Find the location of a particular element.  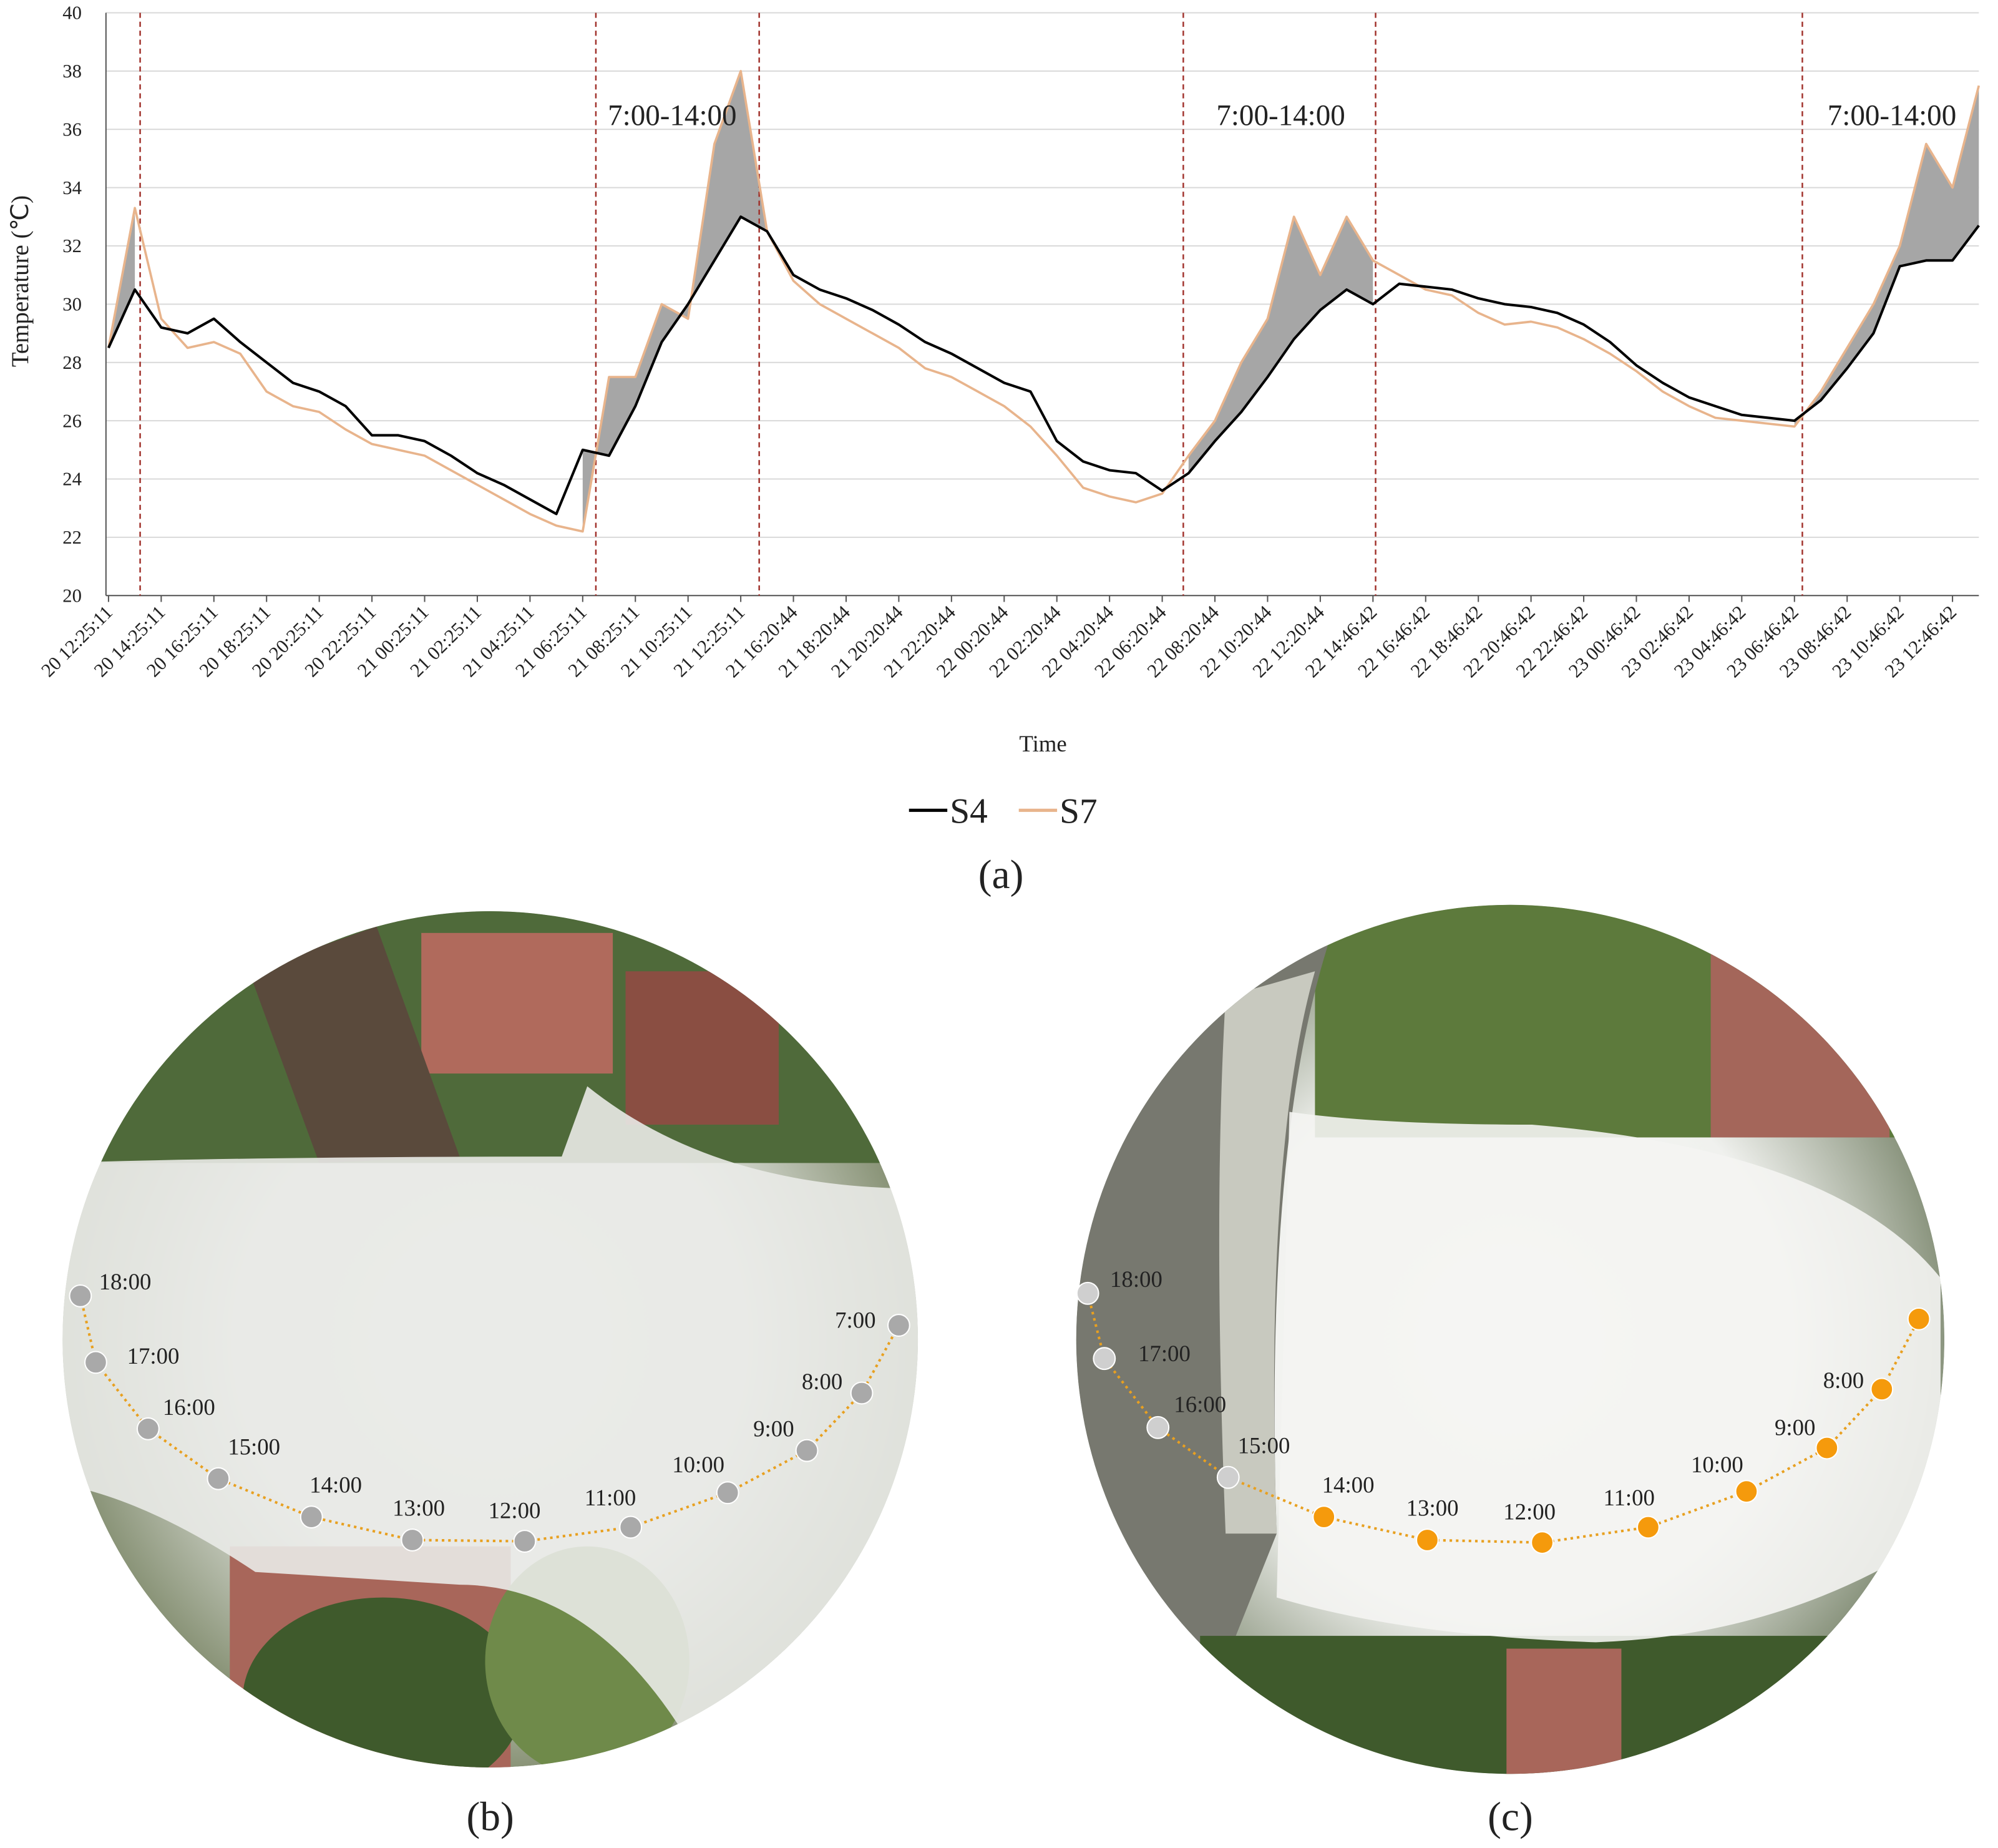

y-tick-label: 24 is located at coordinates (72, 479).